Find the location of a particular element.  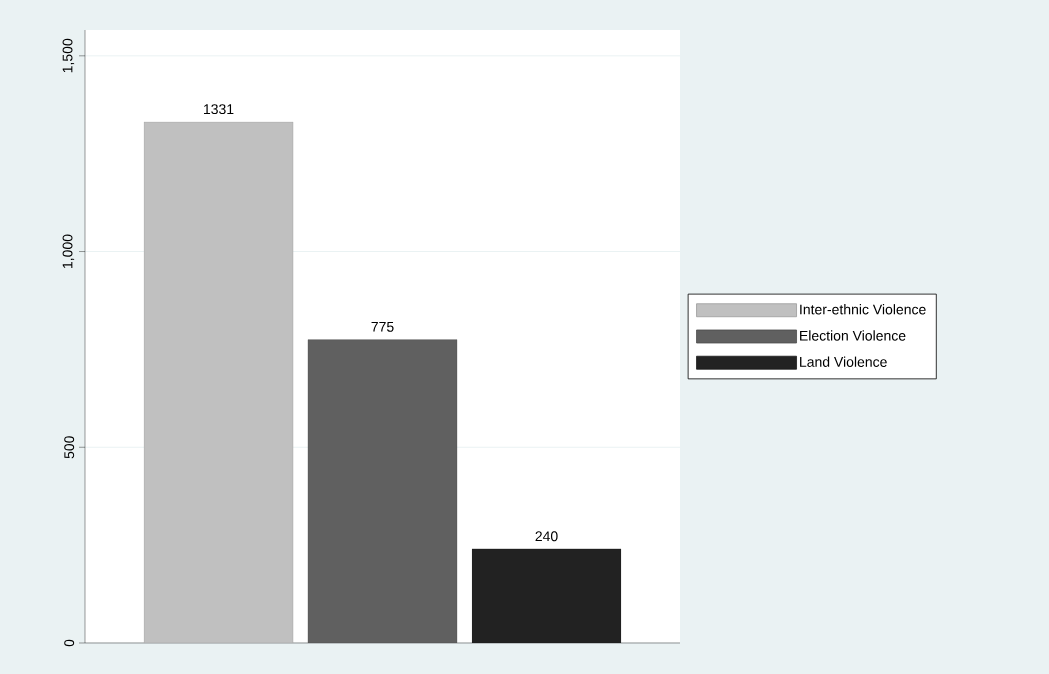

text: Land Violence is located at coordinates (843, 361).